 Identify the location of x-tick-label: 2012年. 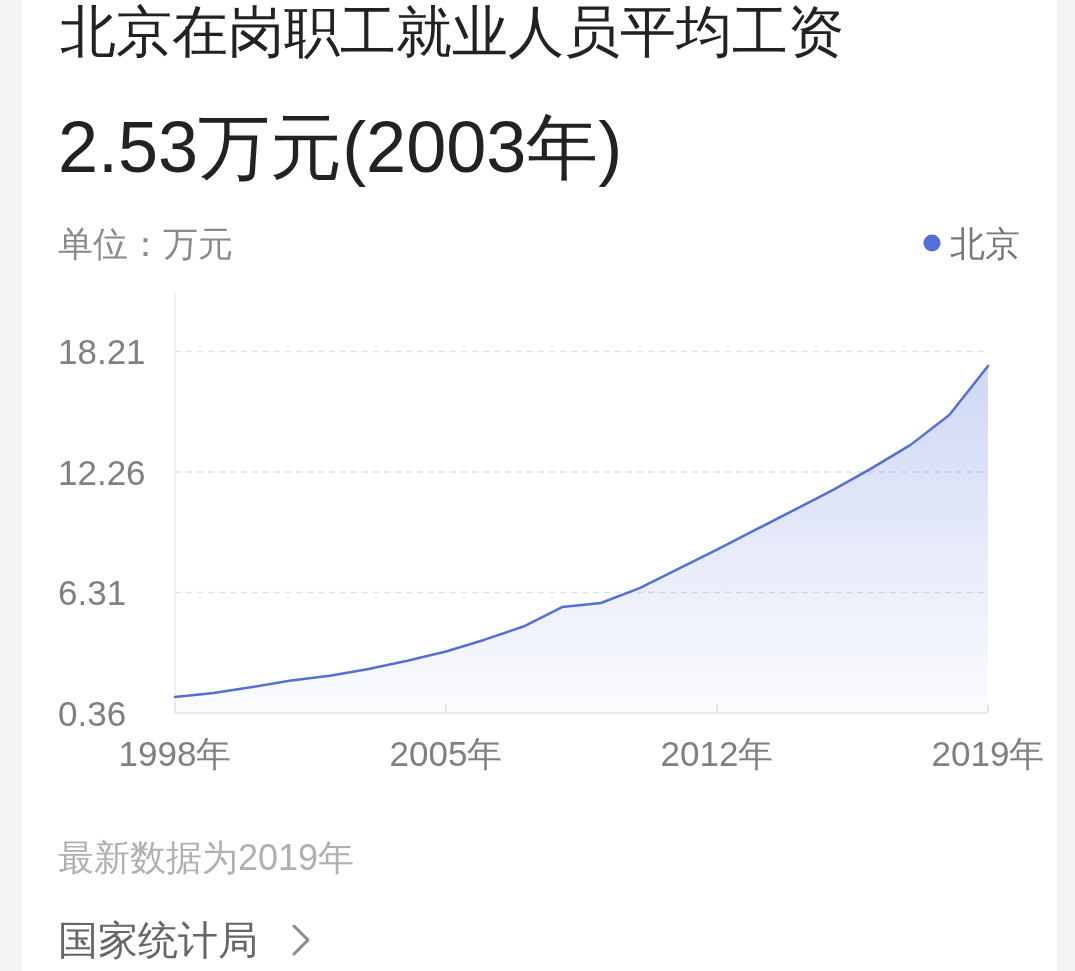
(717, 753).